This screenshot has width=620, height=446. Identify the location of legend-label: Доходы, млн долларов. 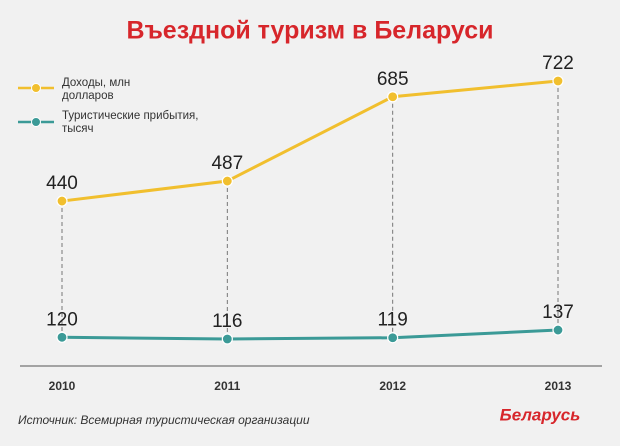
(96, 89).